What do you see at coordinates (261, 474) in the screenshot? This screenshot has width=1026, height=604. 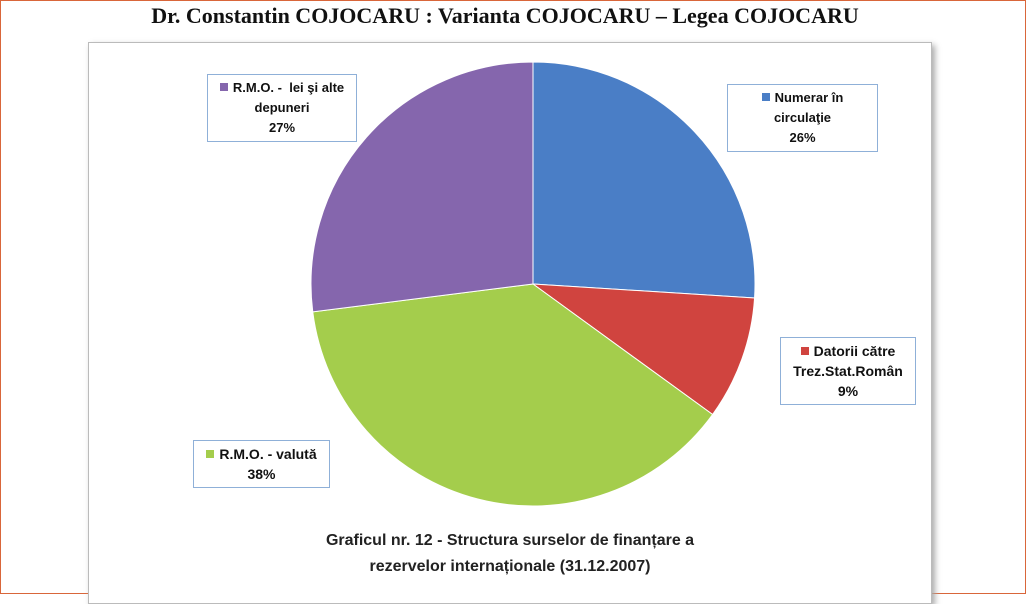 I see `value-label: 38%` at bounding box center [261, 474].